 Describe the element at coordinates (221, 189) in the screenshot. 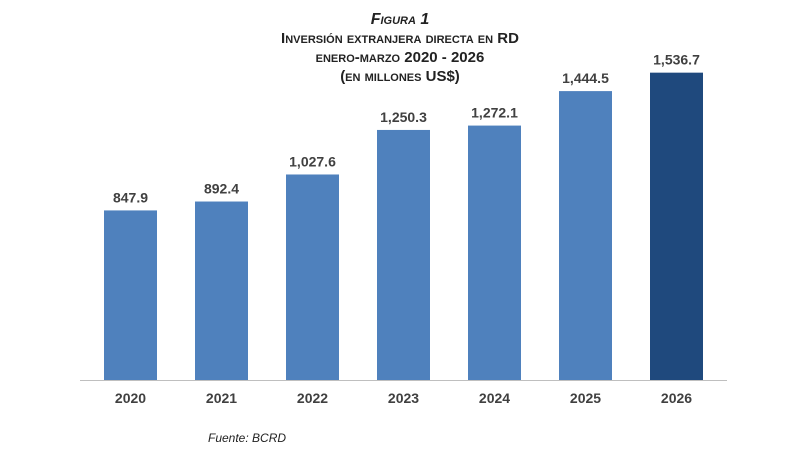

I see `data-label-2021: 892.4` at that location.